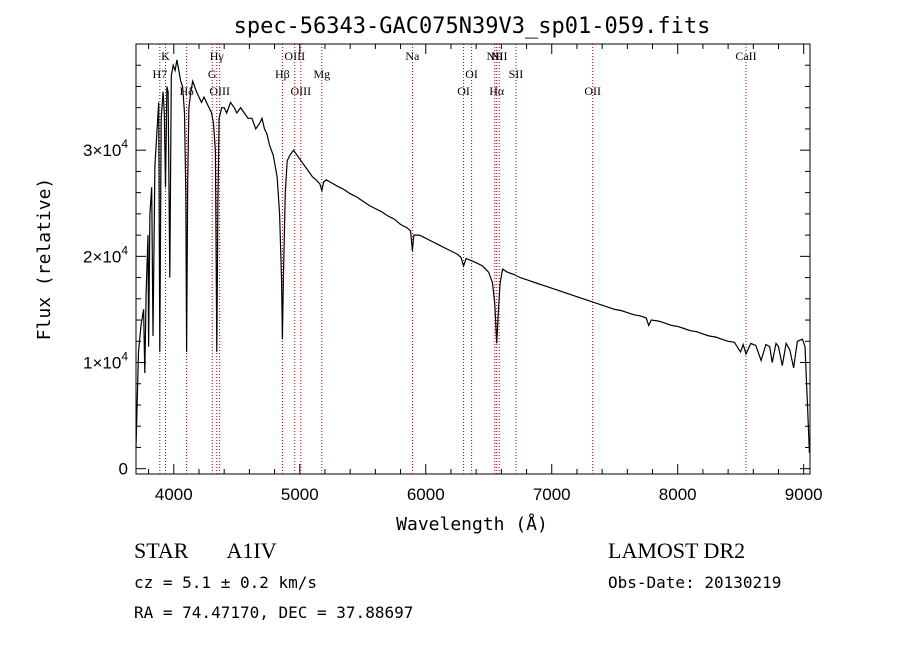  I want to click on survey-name: LAMOST DR2, so click(677, 550).